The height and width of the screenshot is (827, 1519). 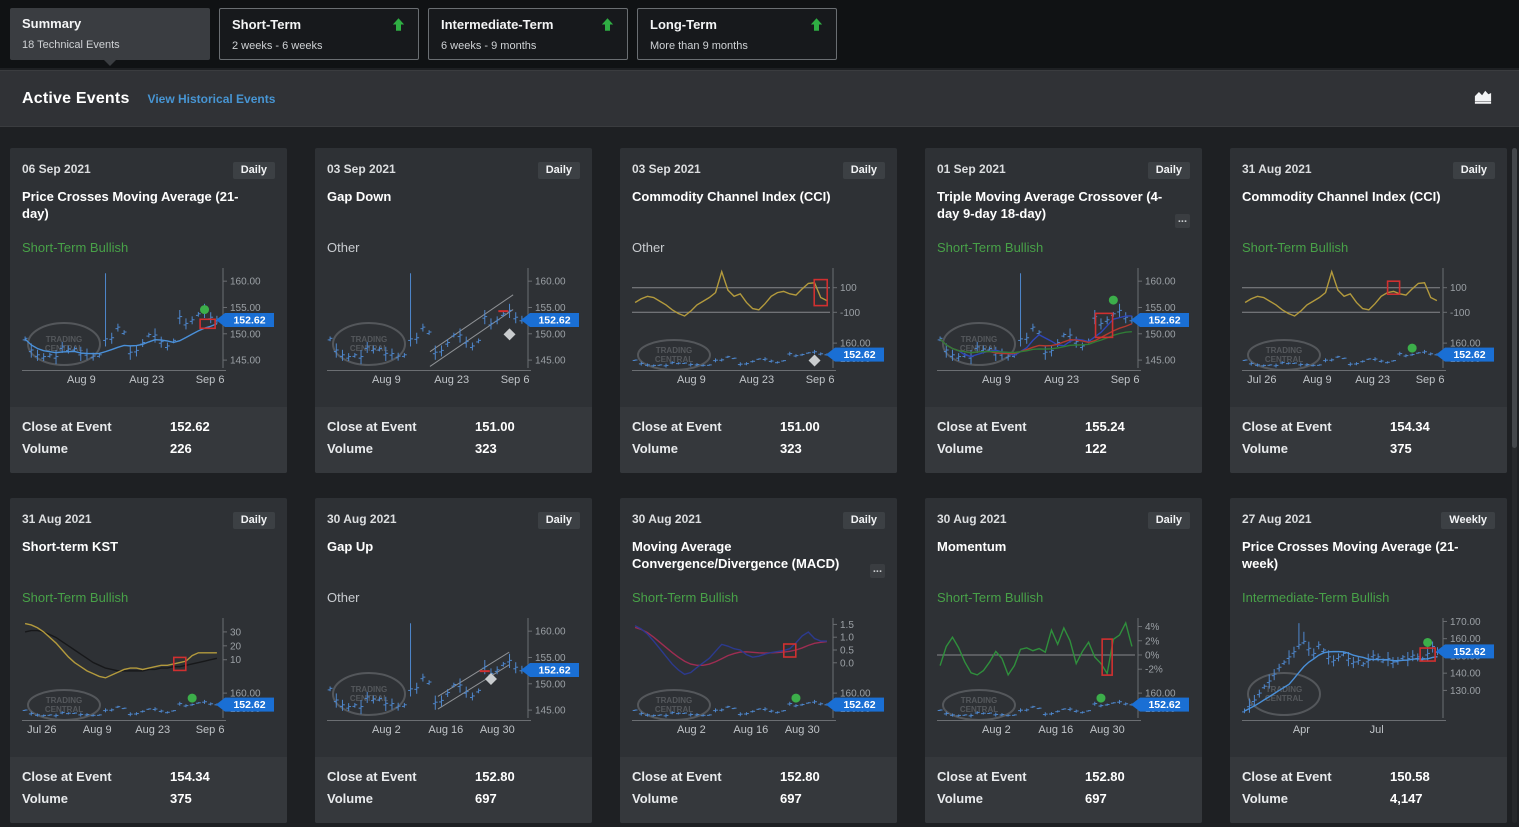 What do you see at coordinates (666, 169) in the screenshot?
I see `event-date: 03 Sep 2021` at bounding box center [666, 169].